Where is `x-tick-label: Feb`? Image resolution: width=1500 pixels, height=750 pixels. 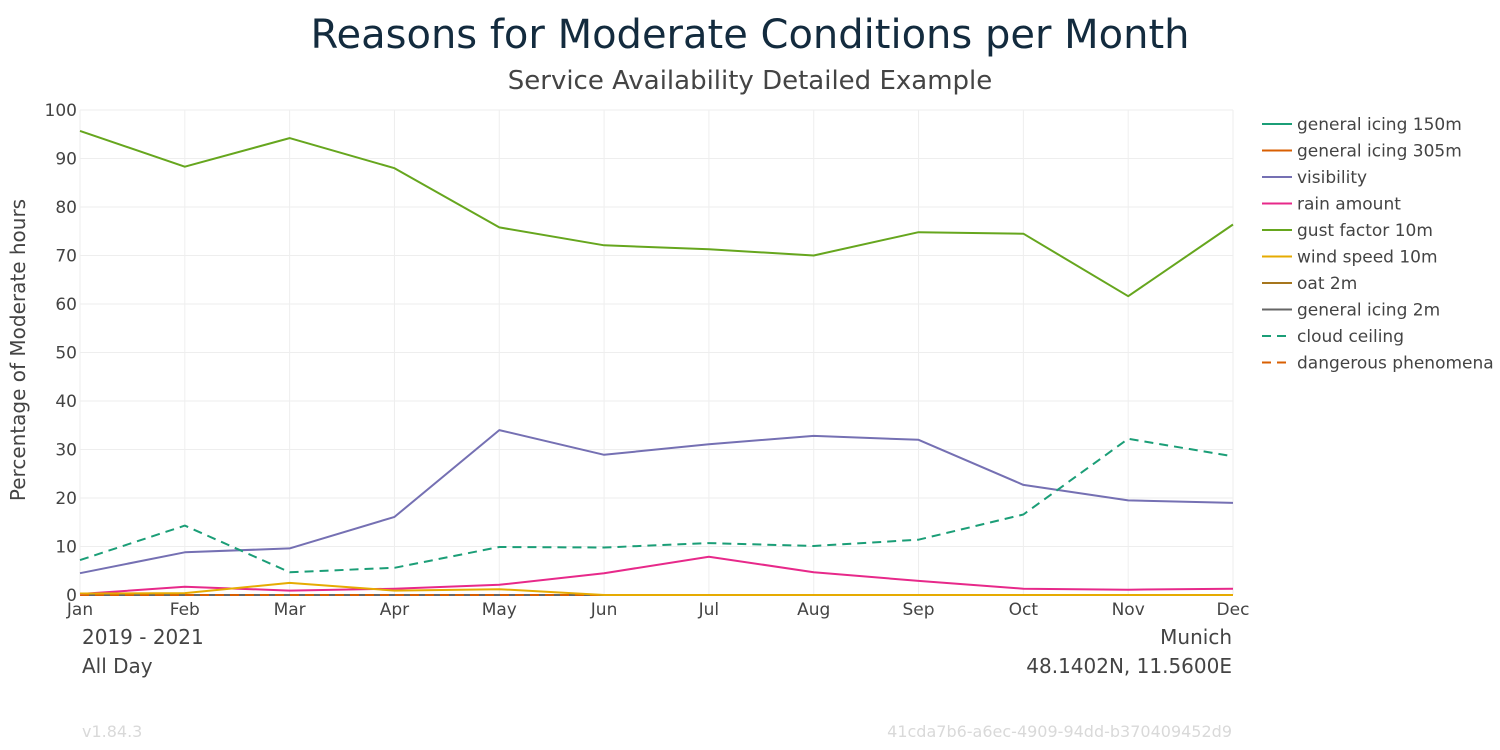
x-tick-label: Feb is located at coordinates (185, 610).